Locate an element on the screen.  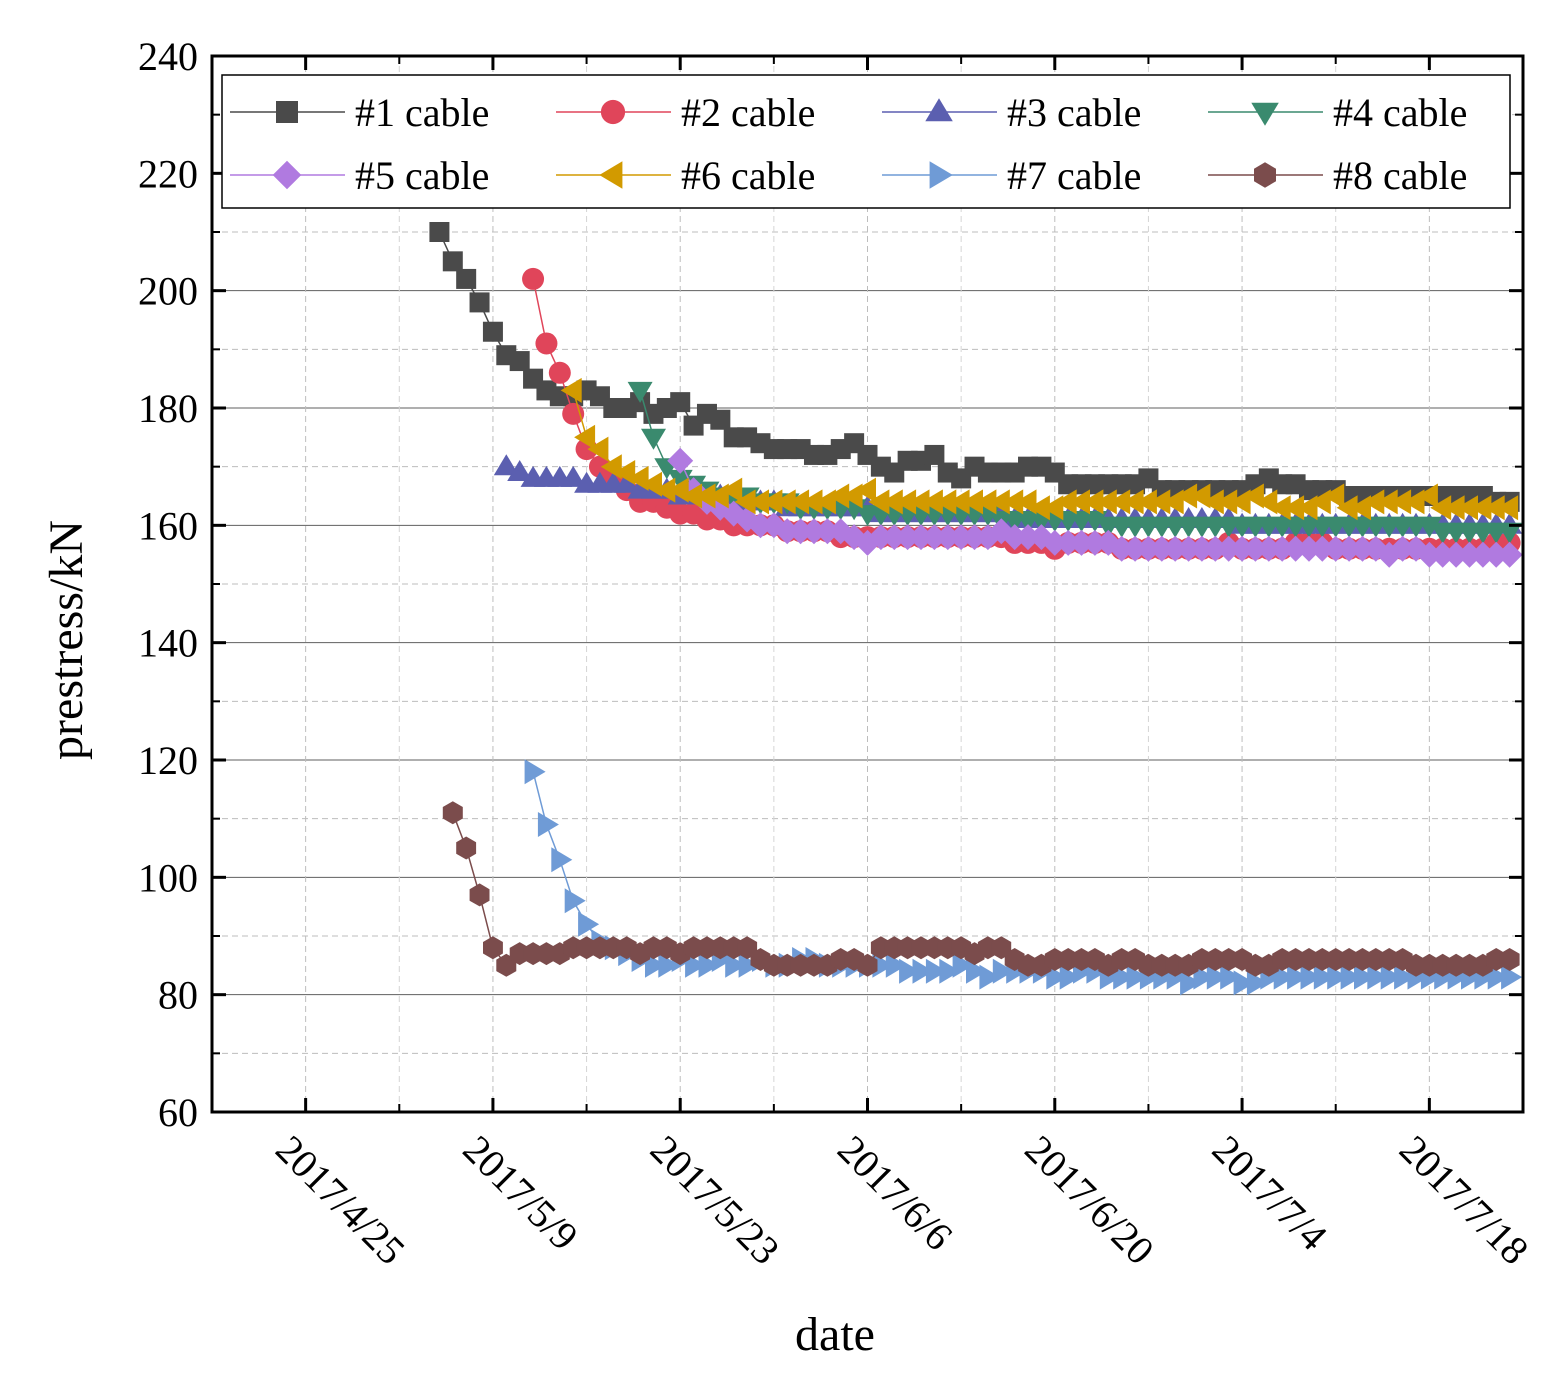
y-tick-label: 80 is located at coordinates (178, 995).